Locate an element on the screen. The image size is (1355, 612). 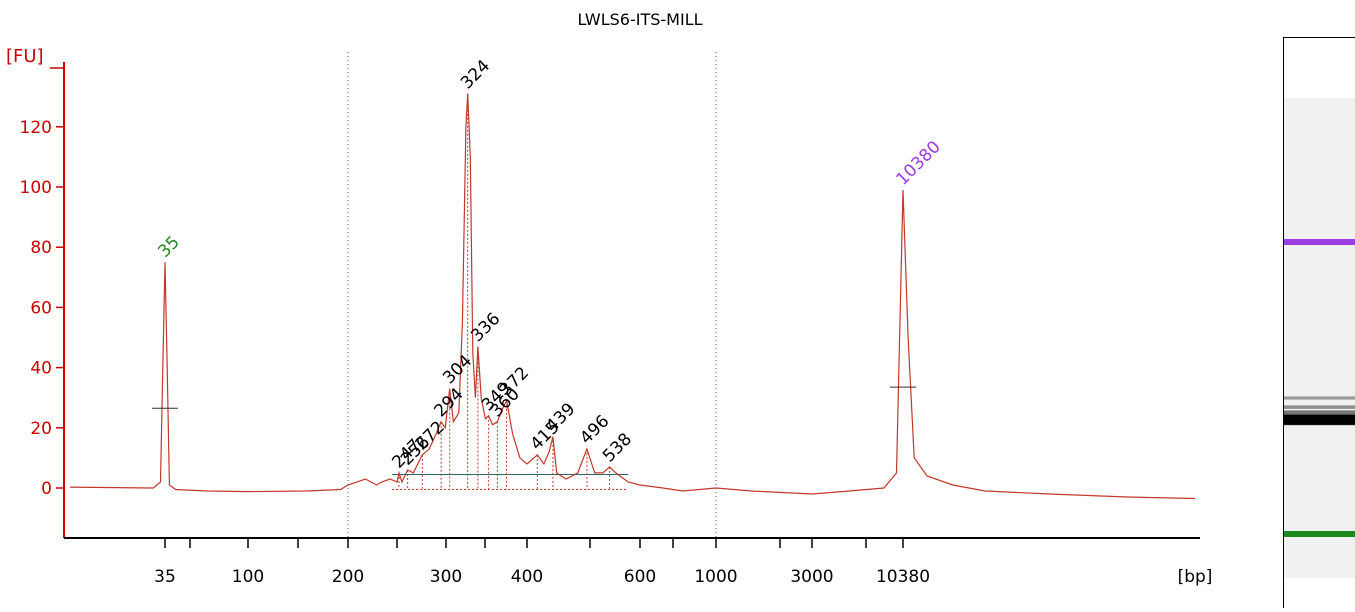
x-tick-label: 300 is located at coordinates (446, 577).